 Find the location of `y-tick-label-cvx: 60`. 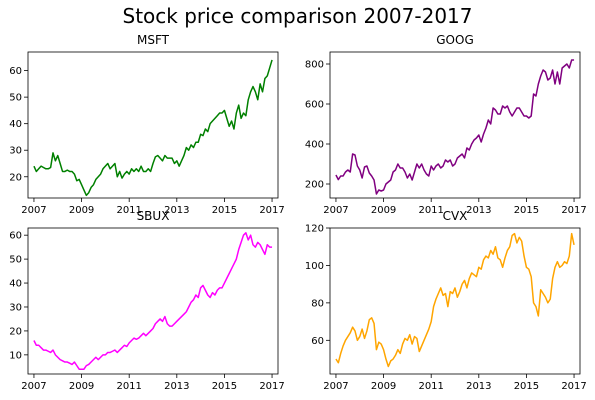

y-tick-label-cvx: 60 is located at coordinates (317, 341).